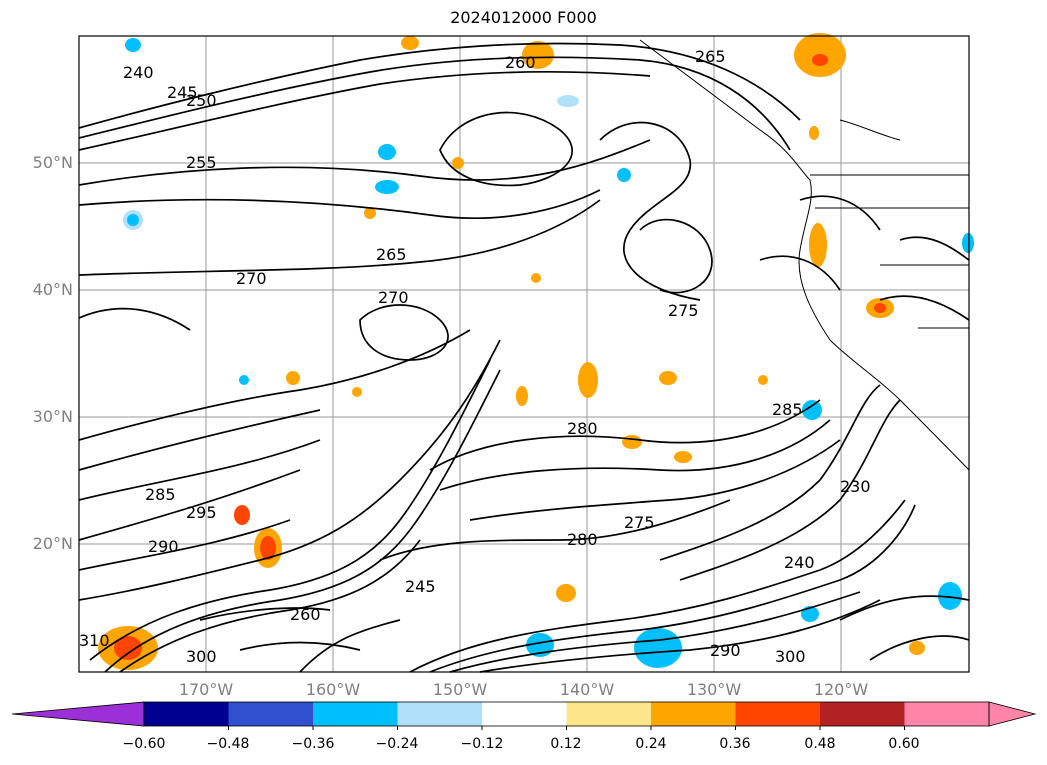  Describe the element at coordinates (313, 744) in the screenshot. I see `colorbar-tick-label: −0.36` at that location.